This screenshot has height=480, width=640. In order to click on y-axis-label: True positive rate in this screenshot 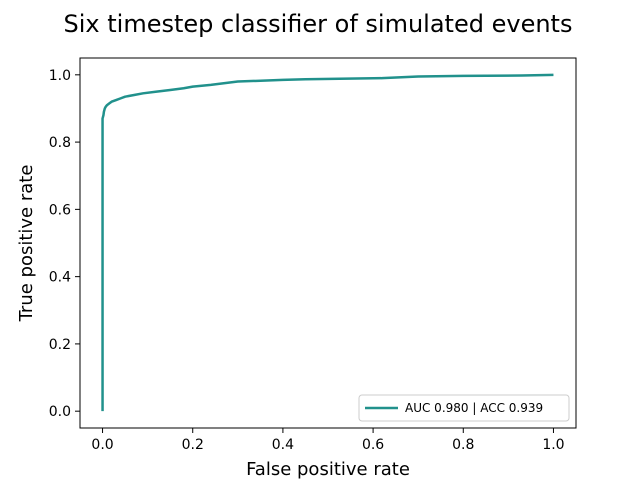, I will do `click(26, 244)`.